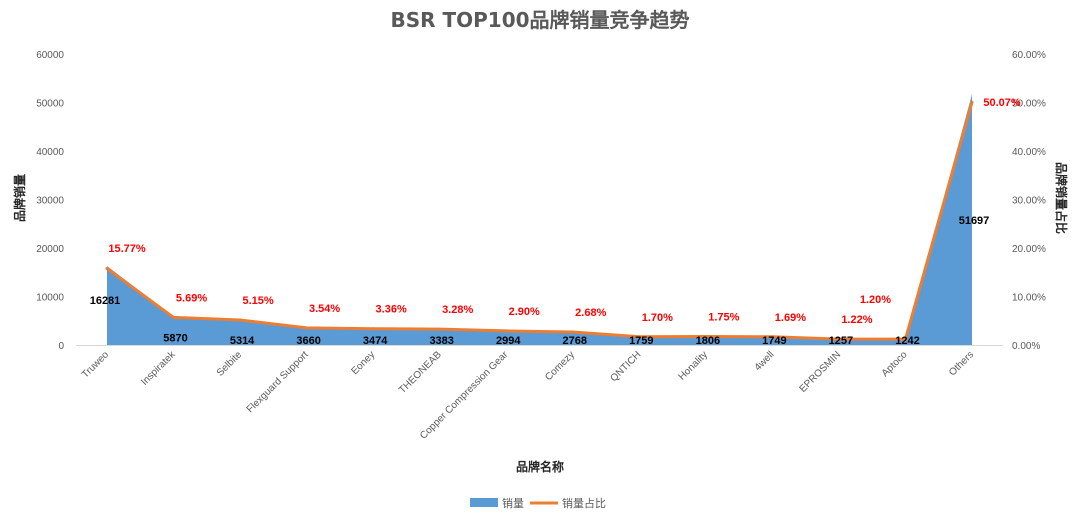  Describe the element at coordinates (1029, 201) in the screenshot. I see `y2-tick-label: 30.00%` at that location.